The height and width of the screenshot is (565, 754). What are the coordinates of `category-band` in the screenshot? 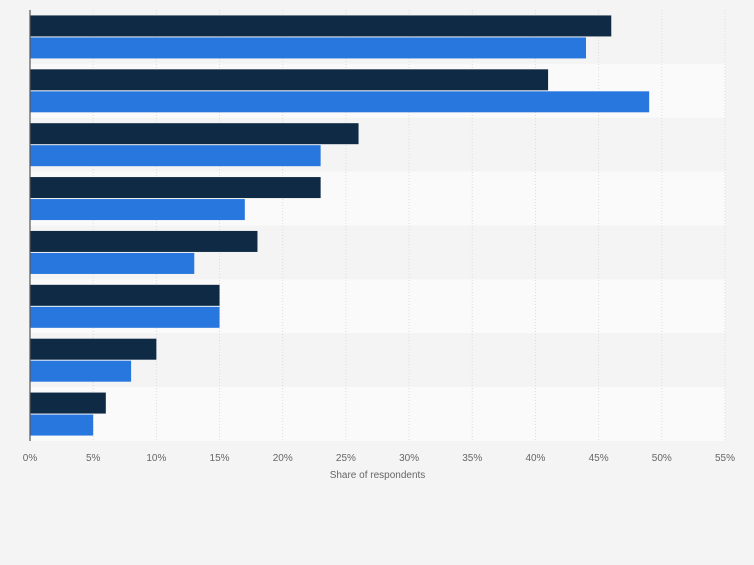 It's located at (377, 414).